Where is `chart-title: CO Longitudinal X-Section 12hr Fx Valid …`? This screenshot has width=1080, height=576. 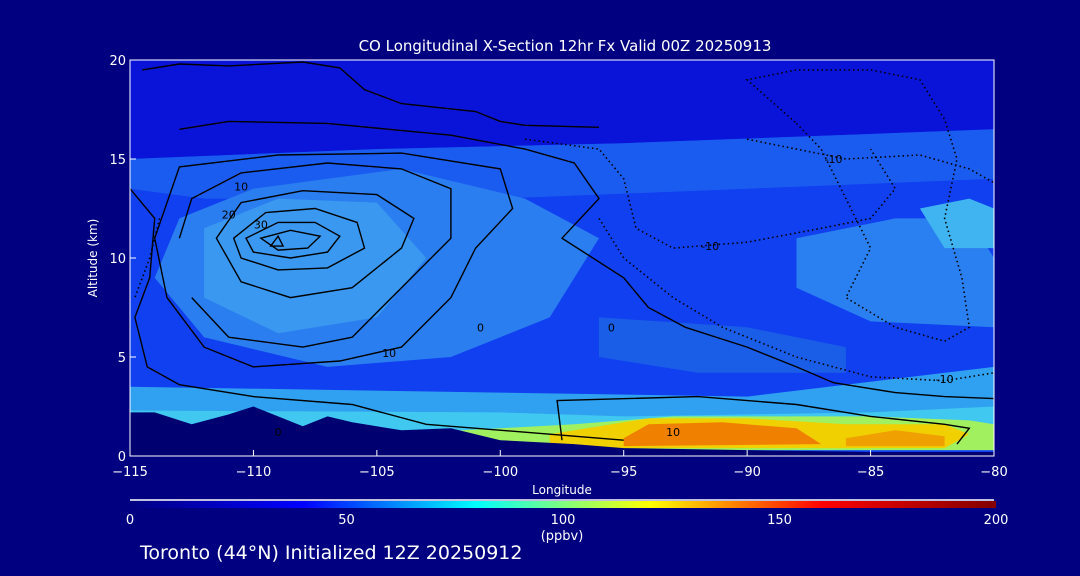
chart-title: CO Longitudinal X-Section 12hr Fx Valid … is located at coordinates (565, 46).